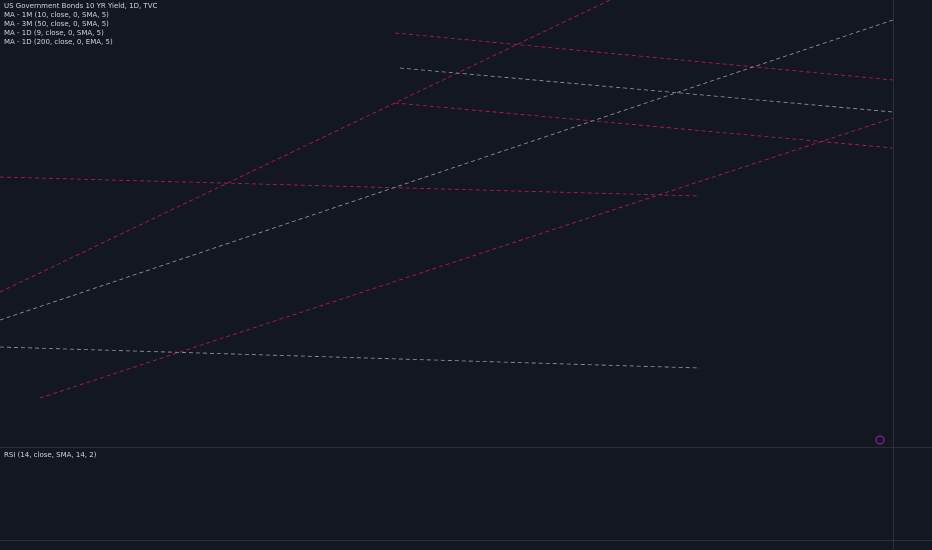 The width and height of the screenshot is (932, 550). I want to click on chart-title: US Government Bonds 10 YR Yield, 1D, TVC, so click(80, 6).